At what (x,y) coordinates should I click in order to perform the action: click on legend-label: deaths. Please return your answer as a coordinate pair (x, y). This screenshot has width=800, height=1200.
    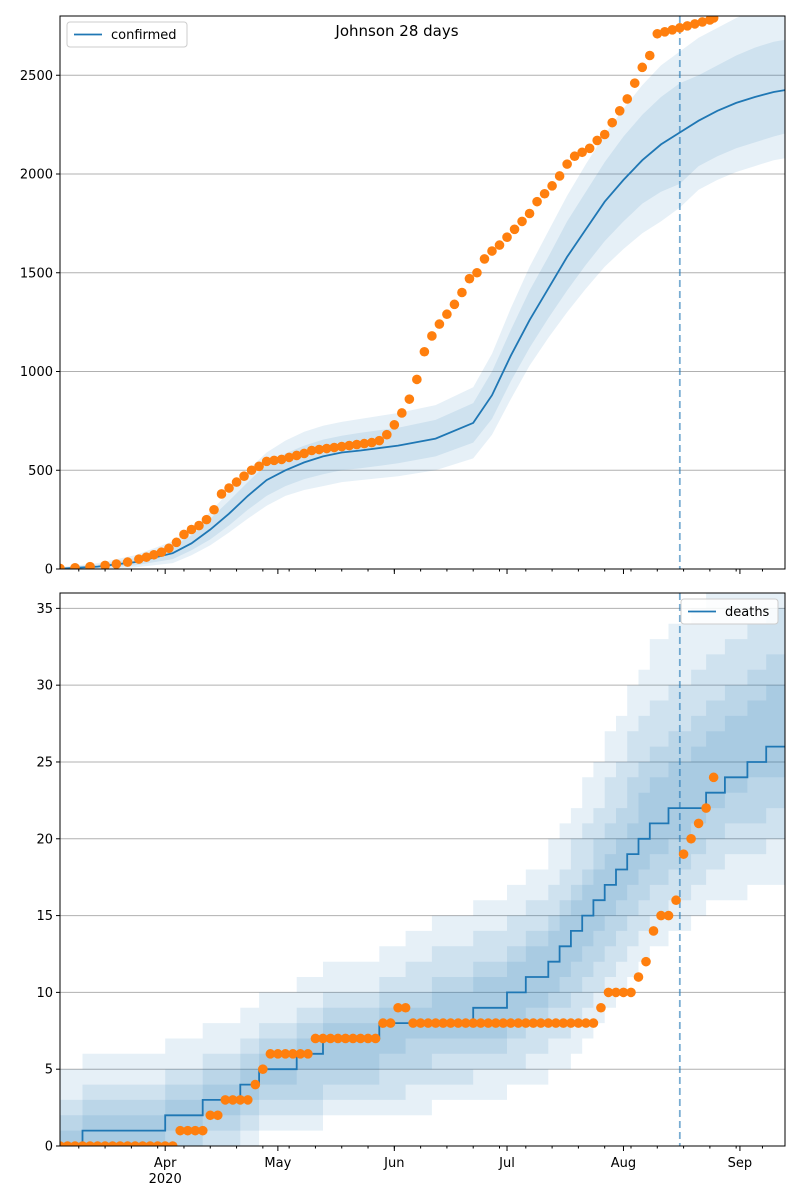
    Looking at the image, I should click on (747, 612).